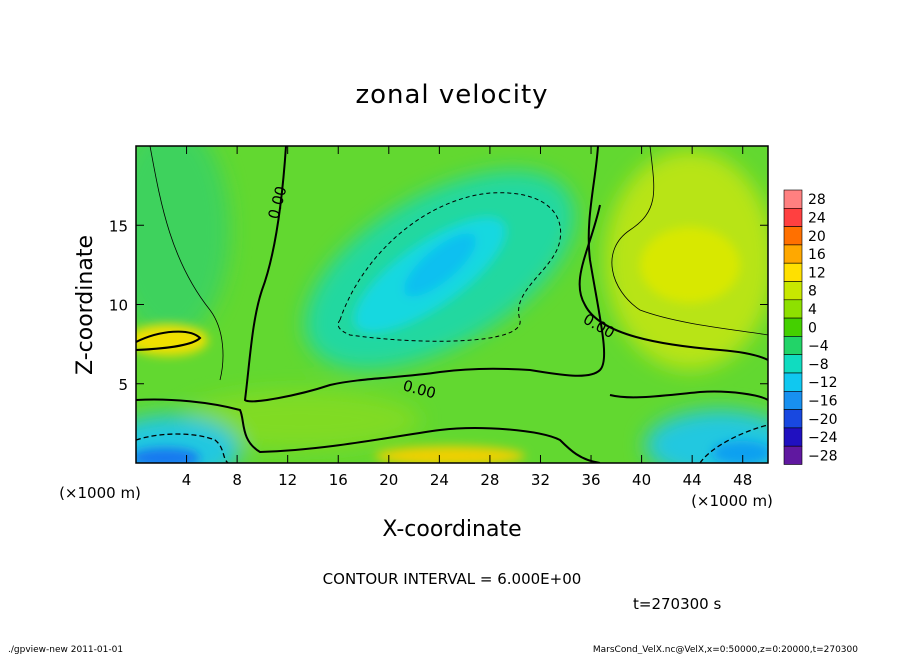 The width and height of the screenshot is (904, 654). Describe the element at coordinates (123, 385) in the screenshot. I see `y-tick-label: 5` at that location.